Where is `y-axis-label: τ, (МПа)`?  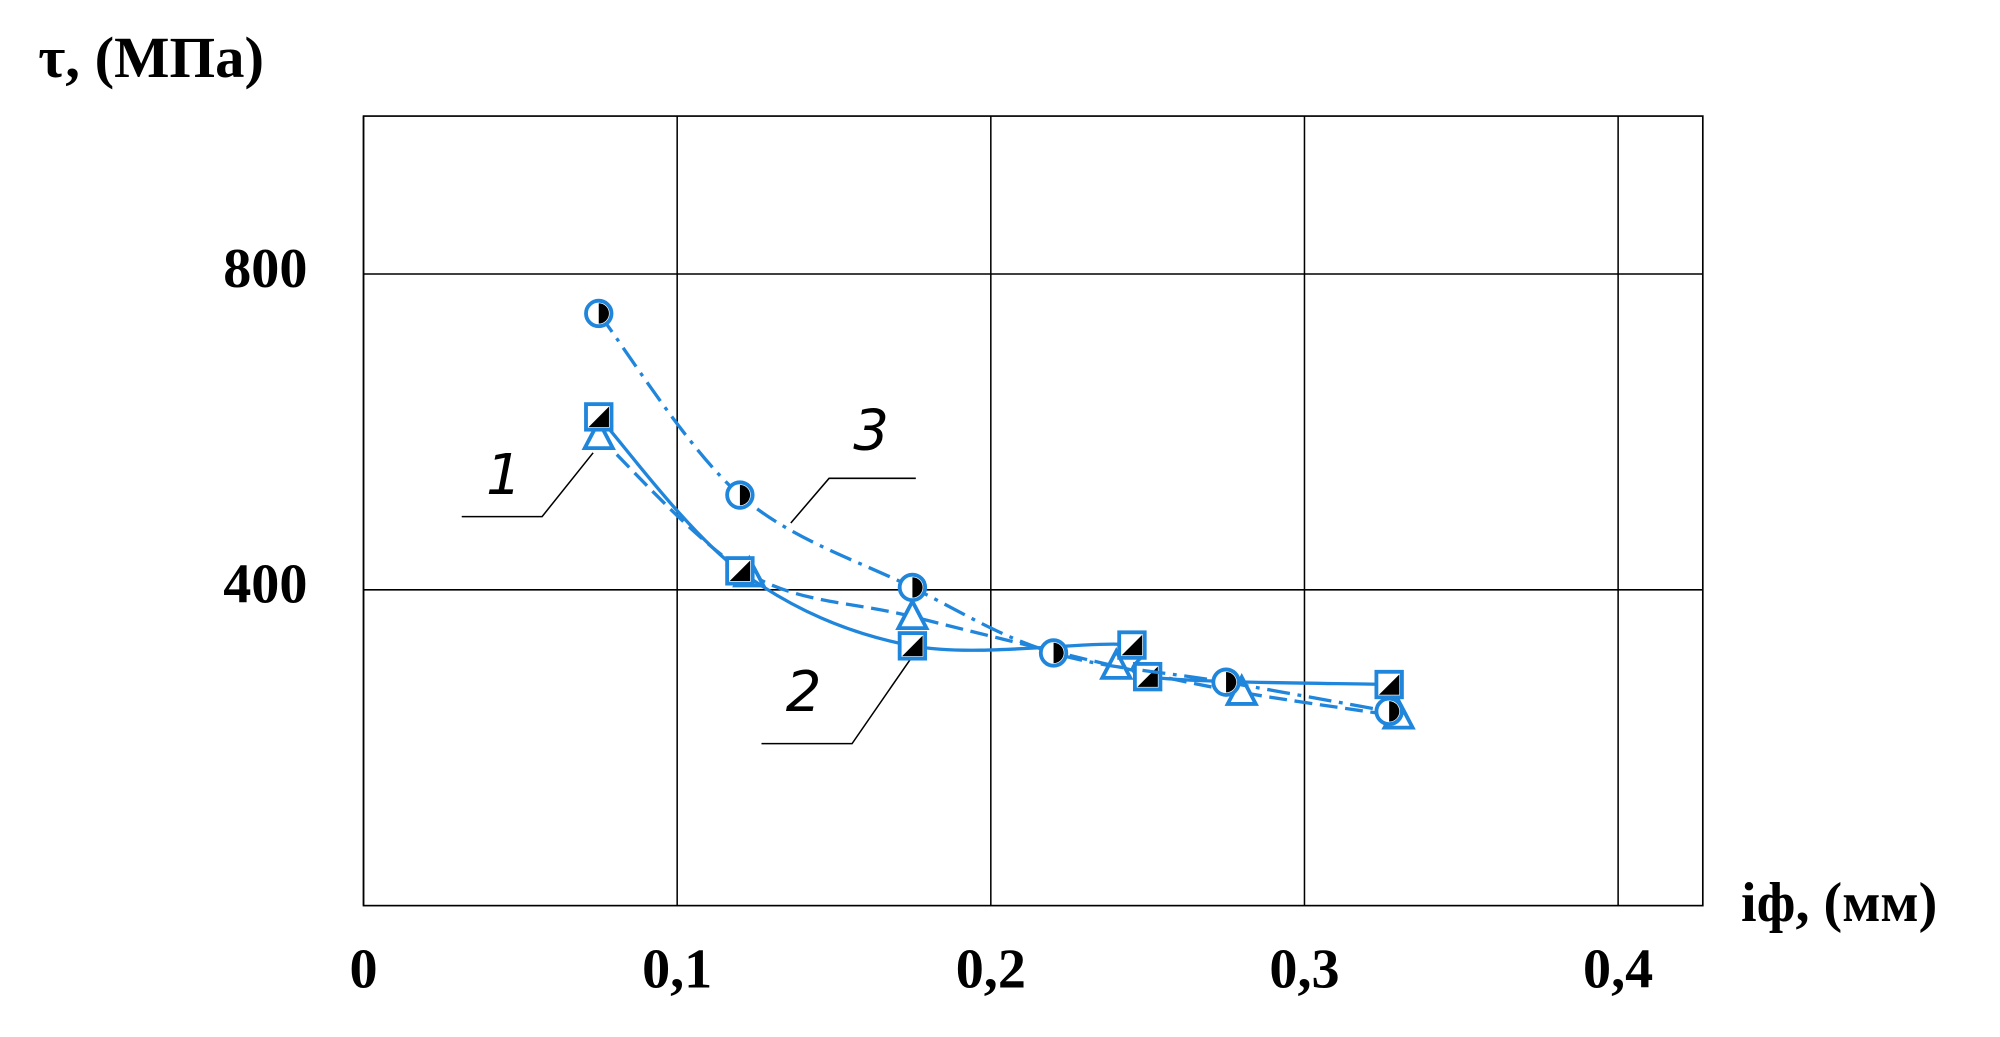
y-axis-label: τ, (МПа) is located at coordinates (151, 57).